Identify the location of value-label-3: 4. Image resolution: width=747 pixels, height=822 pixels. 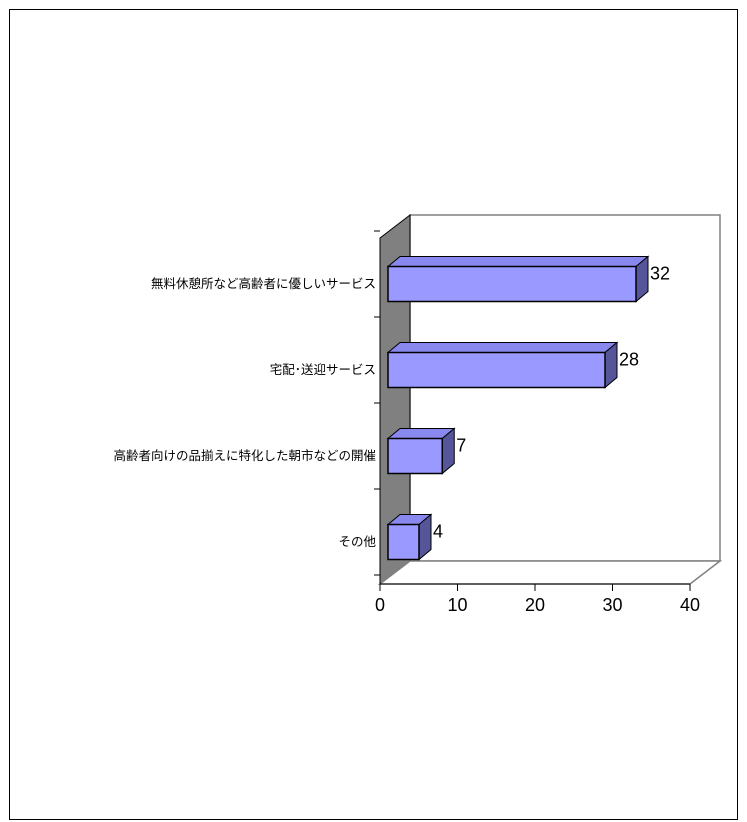
(438, 532).